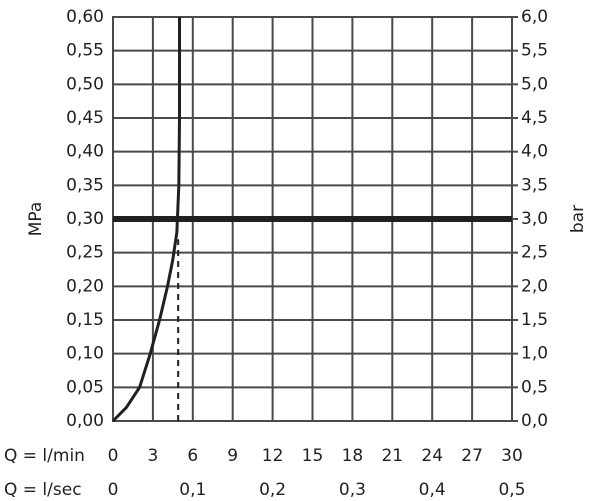  Describe the element at coordinates (44, 456) in the screenshot. I see `x-axis-label: Q = l/min` at that location.